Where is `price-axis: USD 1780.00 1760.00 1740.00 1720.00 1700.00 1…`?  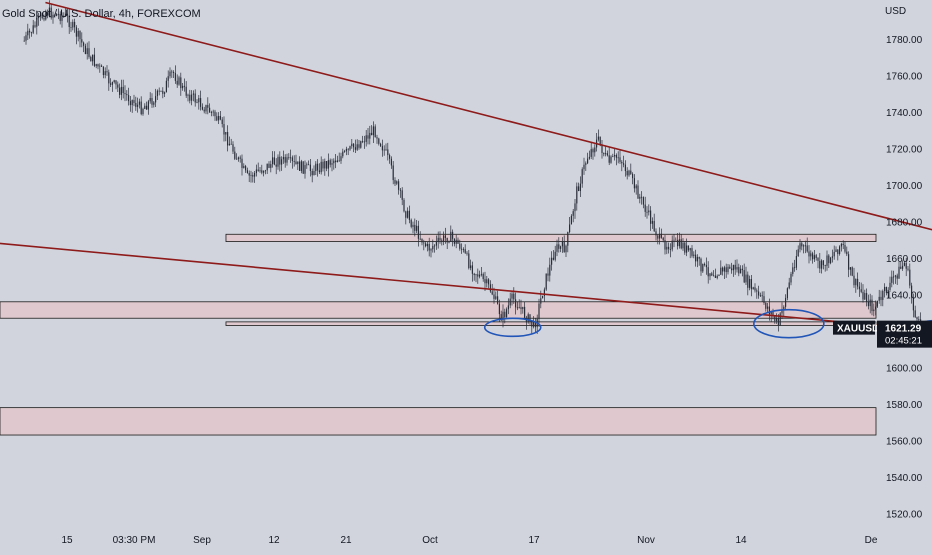
price-axis: USD 1780.00 1760.00 1740.00 1720.00 1700.00 1… is located at coordinates (904, 263).